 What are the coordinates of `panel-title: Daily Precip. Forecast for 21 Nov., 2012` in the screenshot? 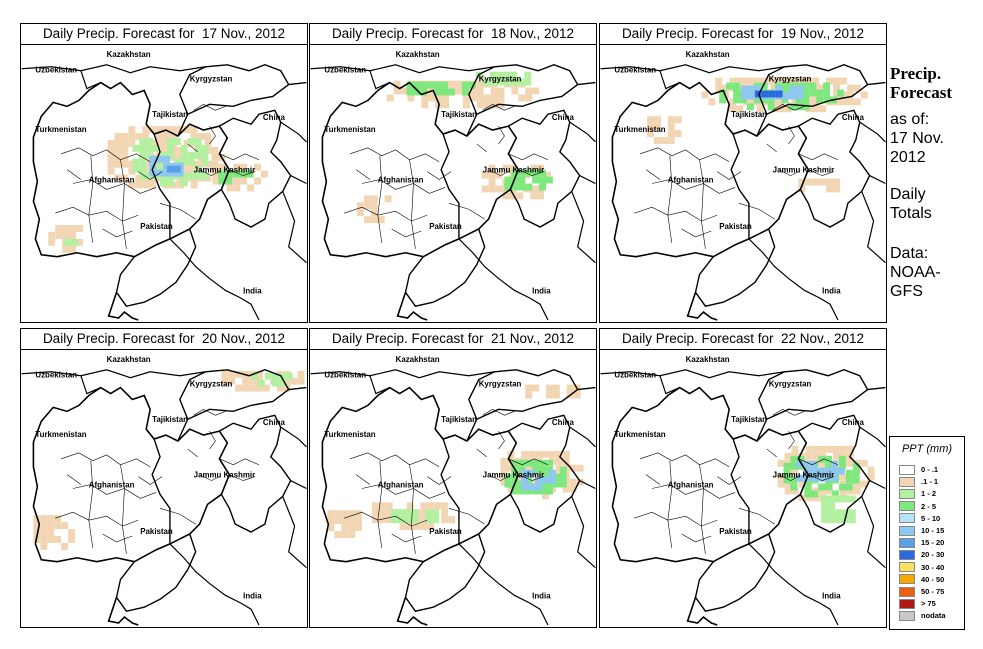 It's located at (453, 339).